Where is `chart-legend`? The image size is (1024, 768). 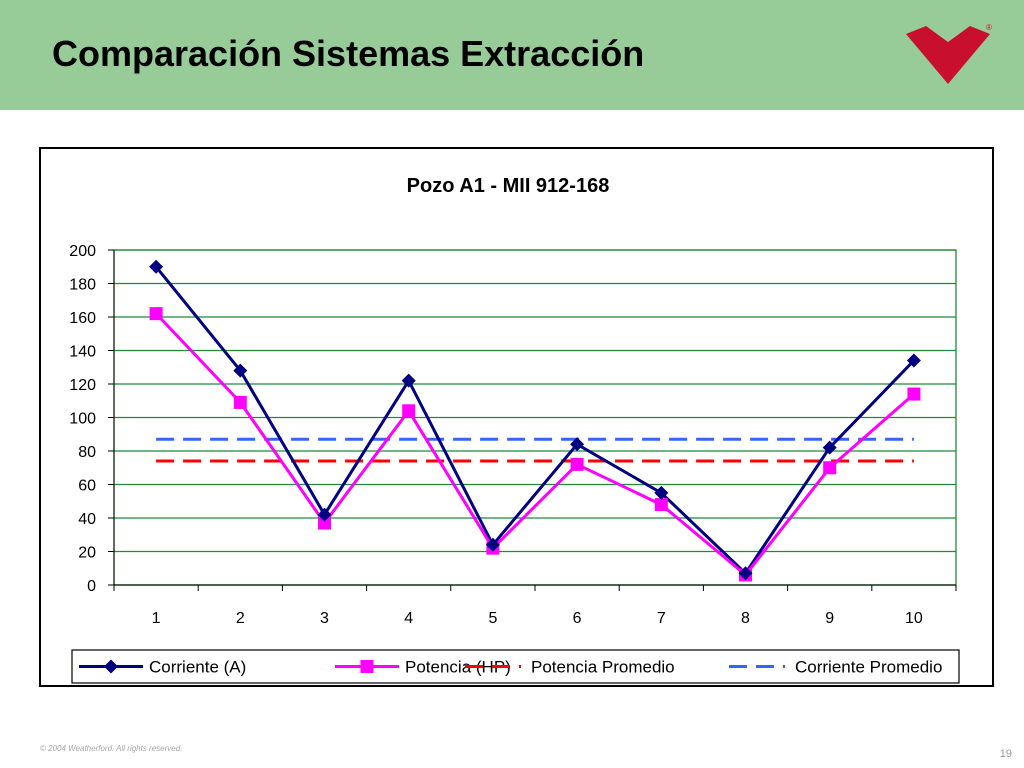
chart-legend is located at coordinates (515, 666).